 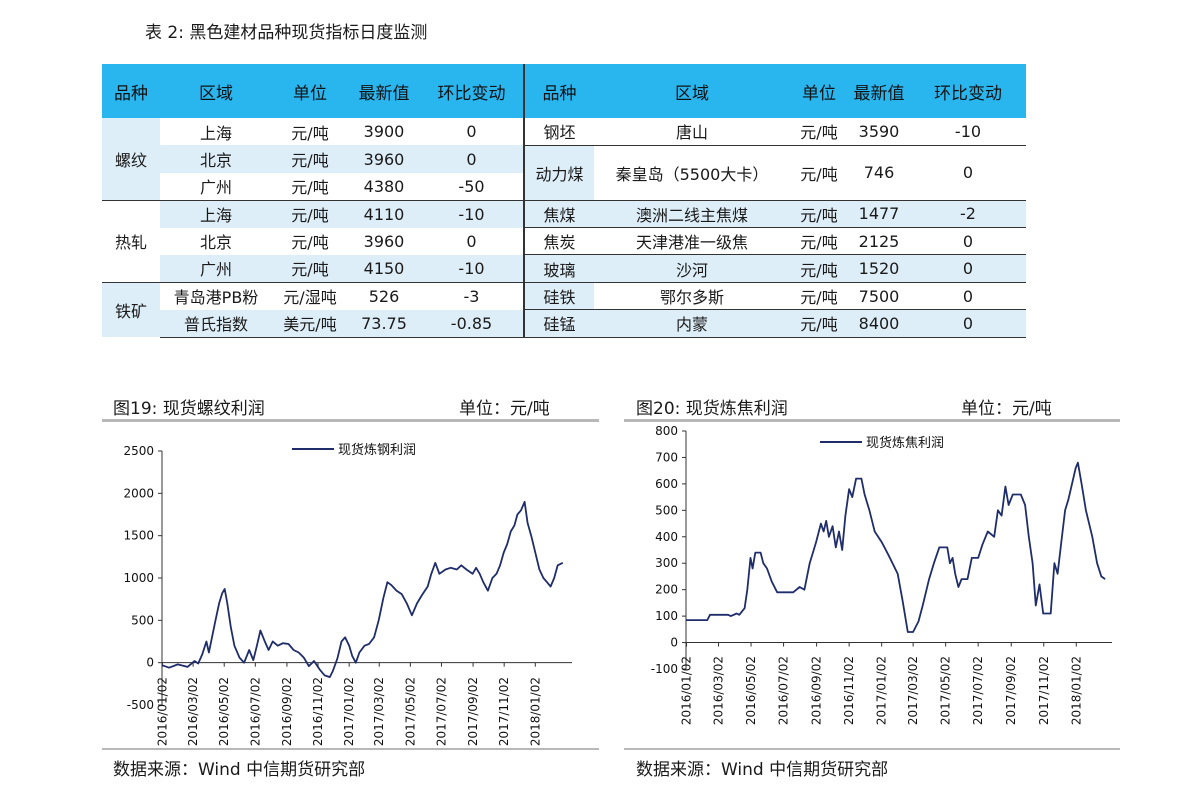 I want to click on table-row: 螺纹 上海 元/吨 3900 0 钢坯 唐山 元/吨 3590 -10, so click(x=564, y=159).